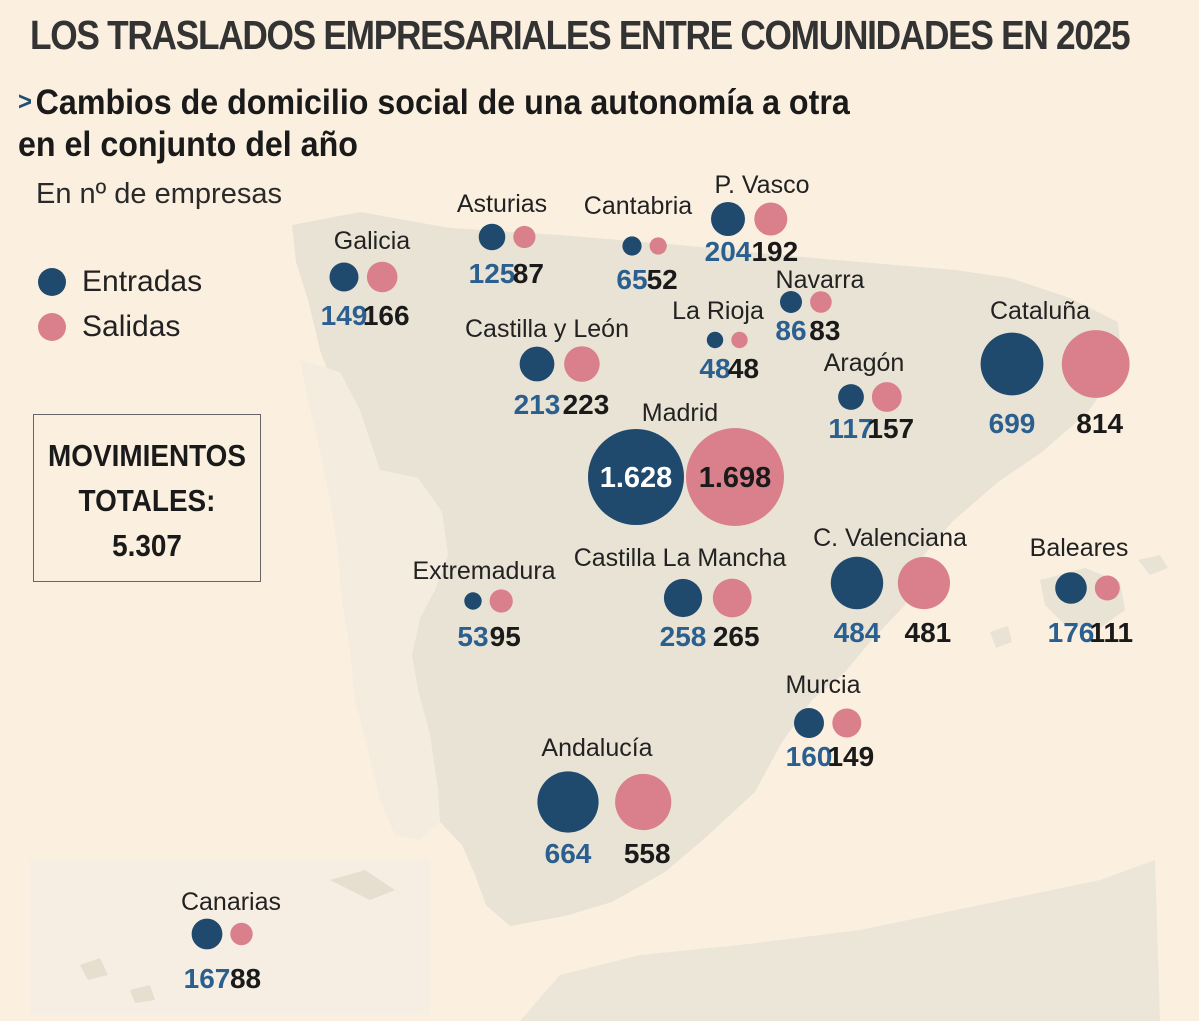  Describe the element at coordinates (1071, 632) in the screenshot. I see `entradas-value: 176` at that location.